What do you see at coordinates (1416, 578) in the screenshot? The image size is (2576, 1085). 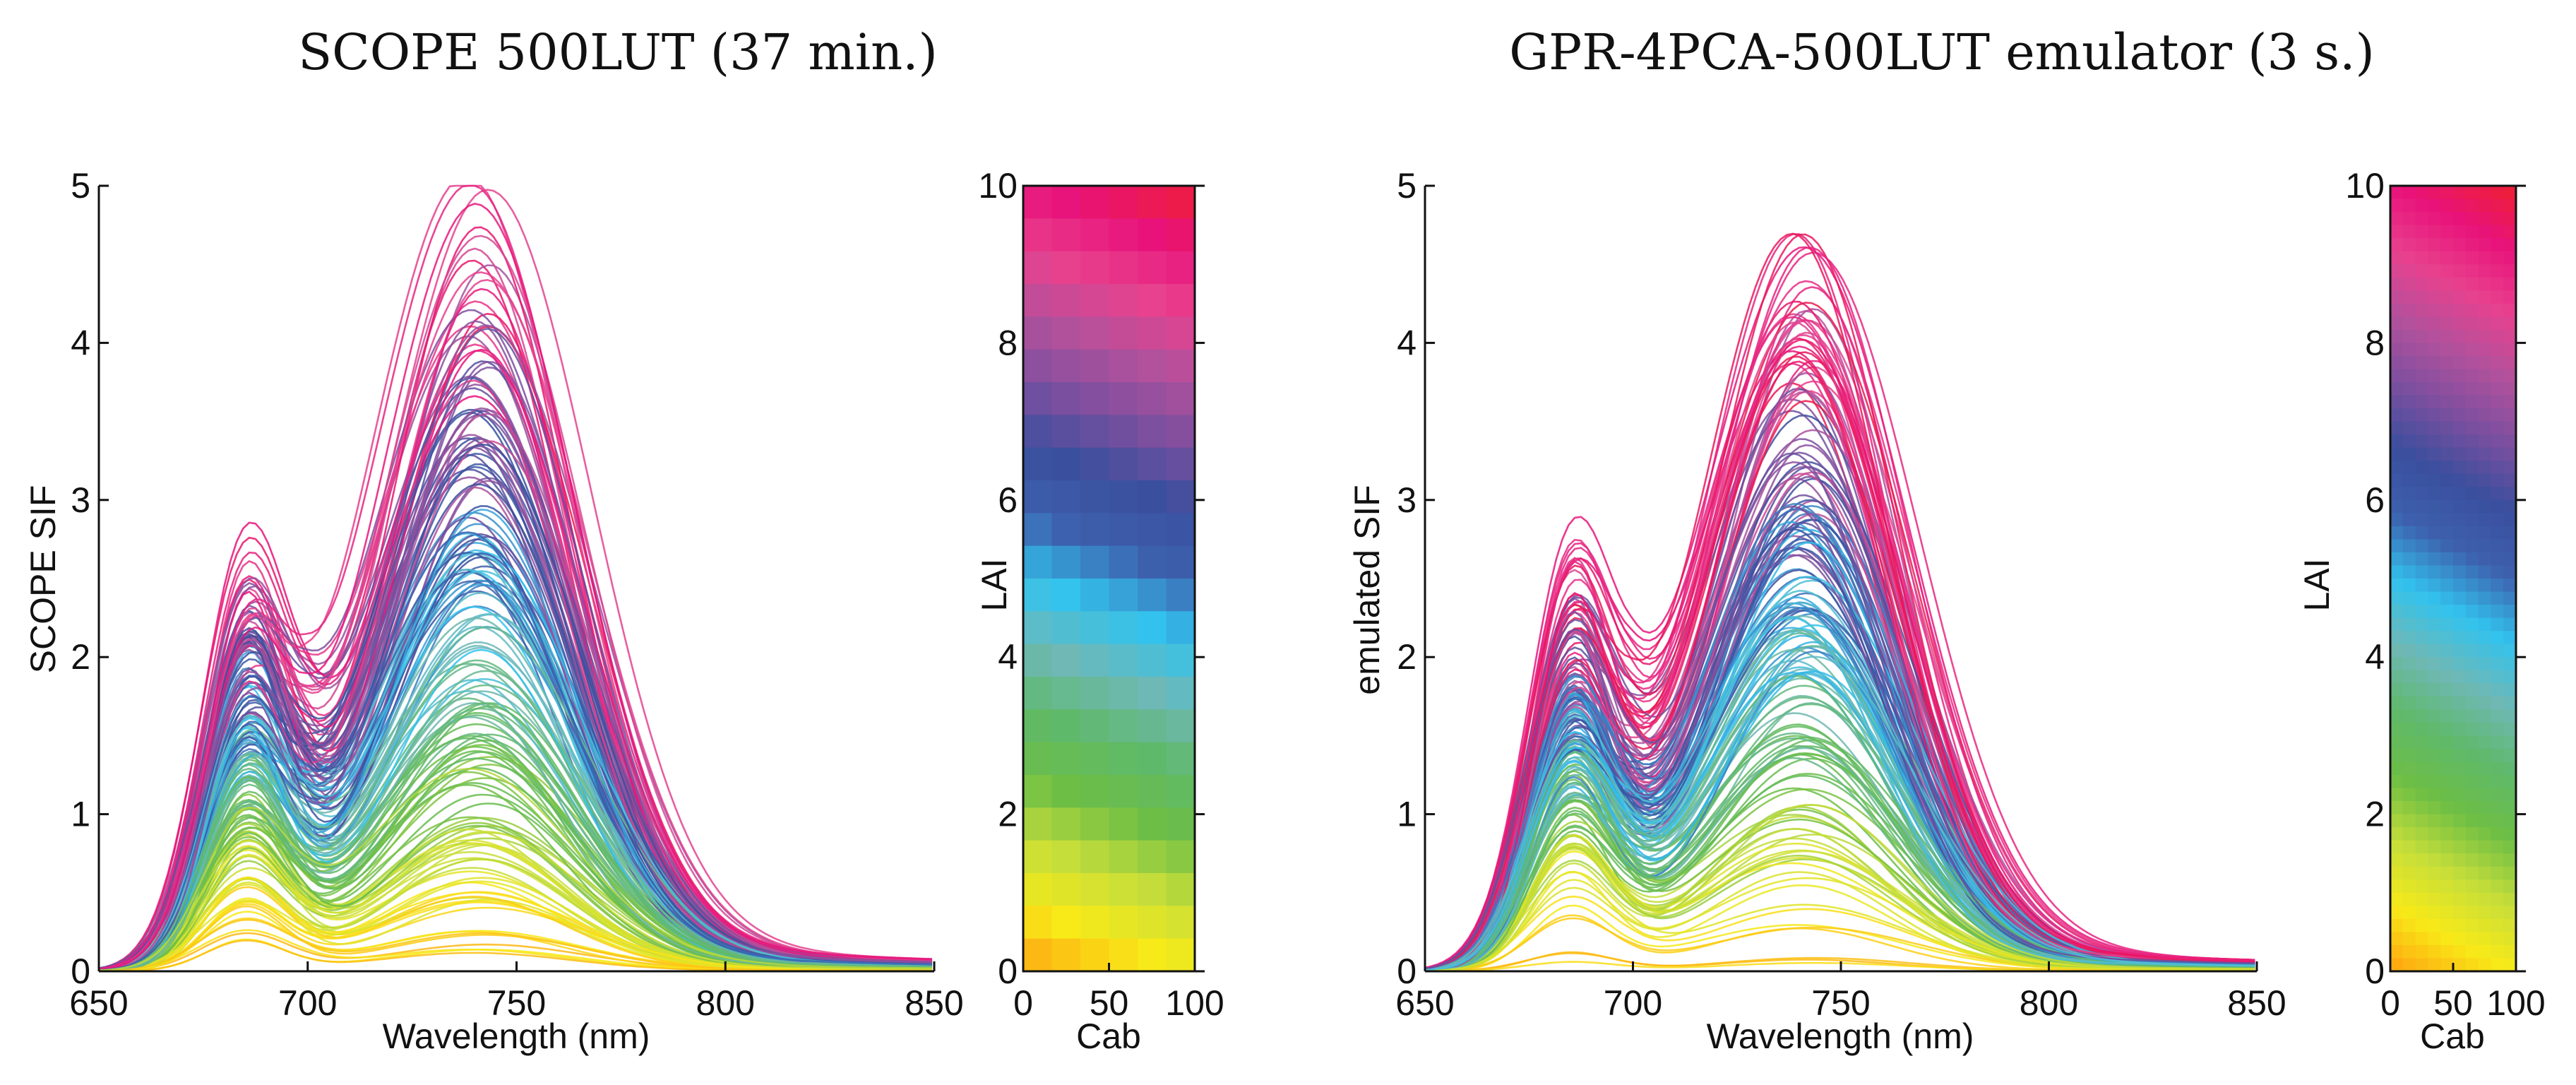 I see `chart-right-y-ticks: 0 1 2 3 4 5` at bounding box center [1416, 578].